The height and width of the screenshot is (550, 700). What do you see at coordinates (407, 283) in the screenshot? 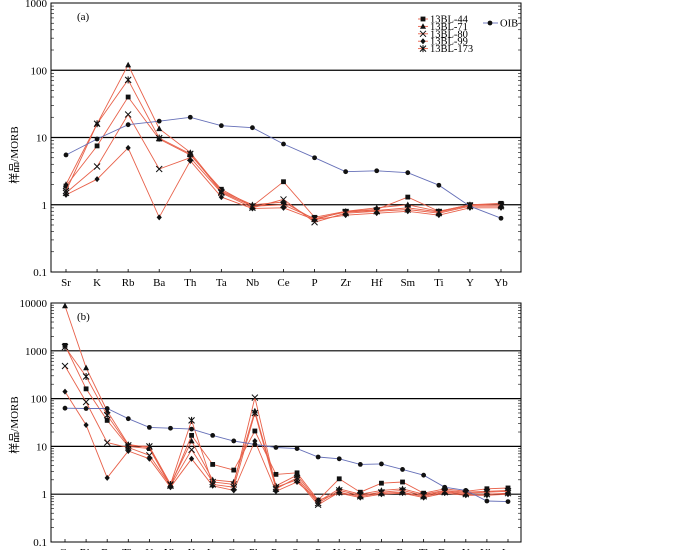
I see `x-tick-label: Sm` at bounding box center [407, 283].